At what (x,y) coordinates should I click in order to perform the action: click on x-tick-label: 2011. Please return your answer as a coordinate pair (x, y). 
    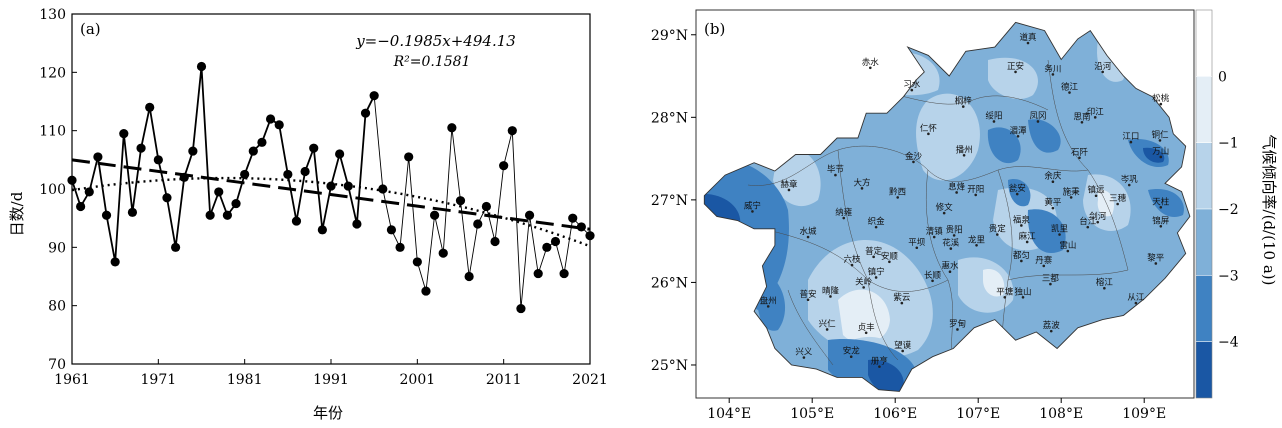
    Looking at the image, I should click on (504, 380).